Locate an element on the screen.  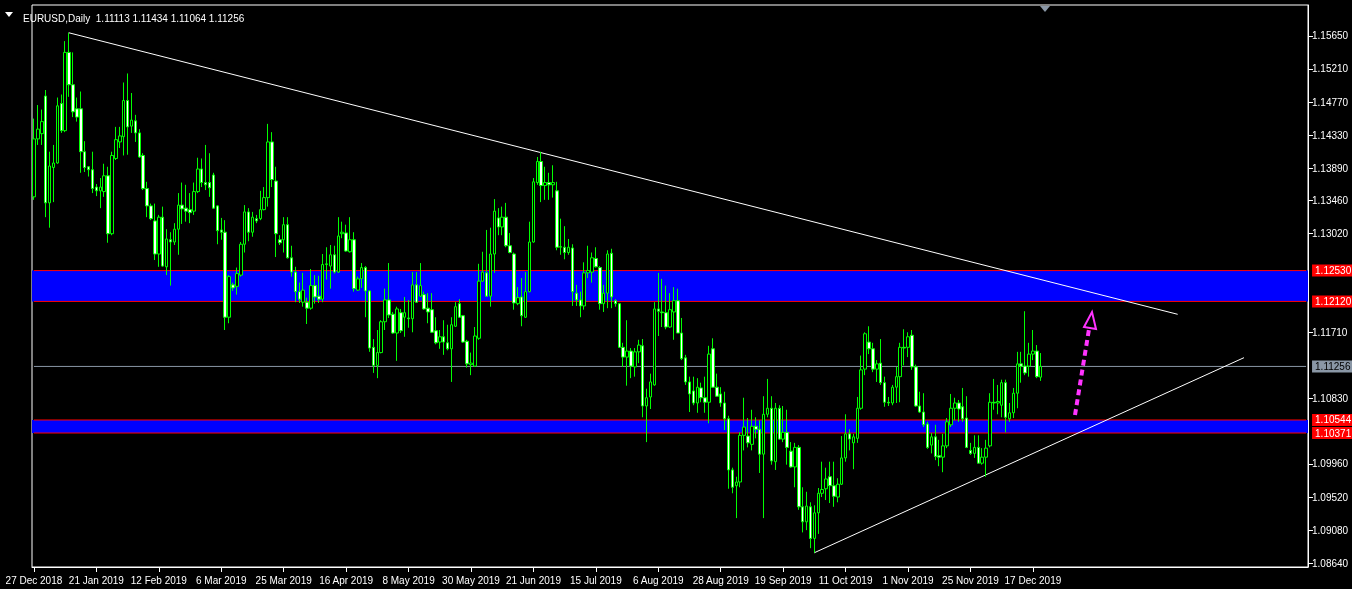
y-tick-label: 1.08640 is located at coordinates (1330, 563).